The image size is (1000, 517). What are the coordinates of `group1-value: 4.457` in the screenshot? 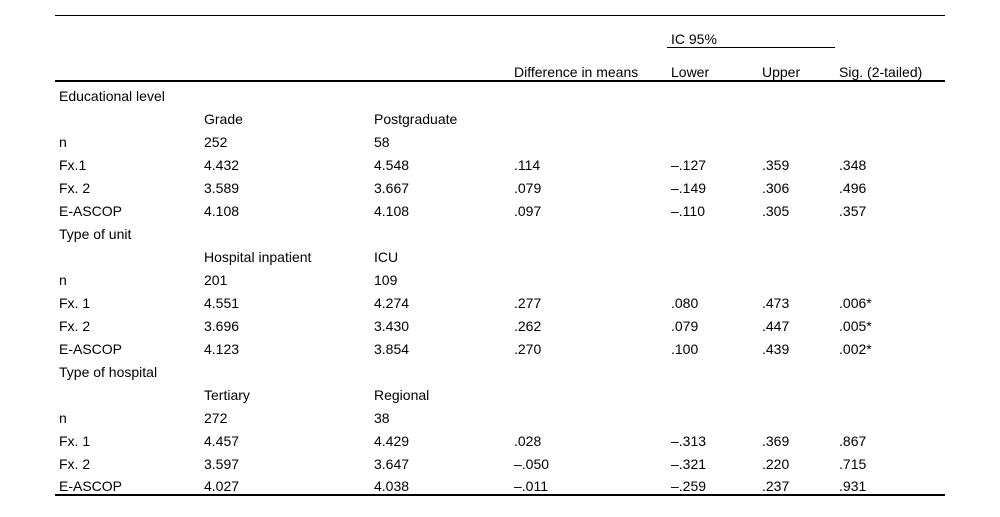 It's located at (222, 440).